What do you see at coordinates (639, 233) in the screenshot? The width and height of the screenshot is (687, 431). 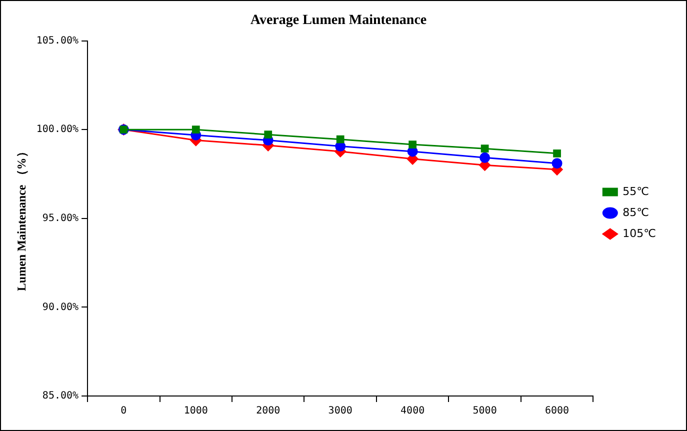 I see `legend-label: 105℃` at bounding box center [639, 233].